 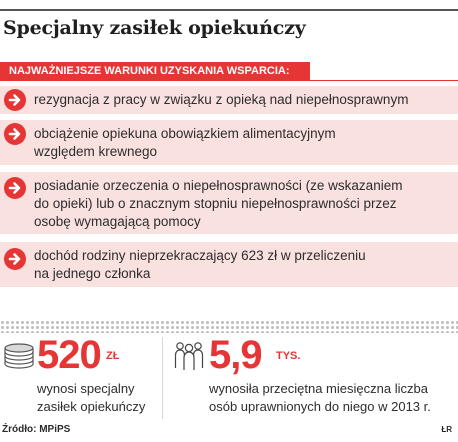 What do you see at coordinates (113, 356) in the screenshot?
I see `stat-unit: ZŁ` at bounding box center [113, 356].